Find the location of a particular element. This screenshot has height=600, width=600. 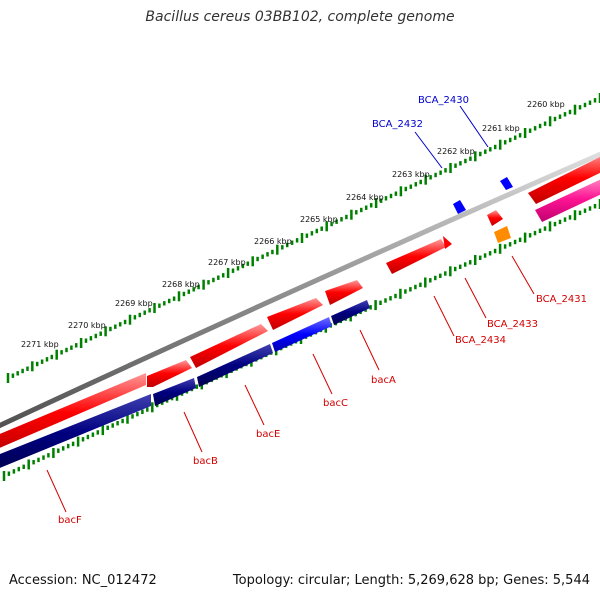

scale-label-2270: 2270 kbp is located at coordinates (87, 325).